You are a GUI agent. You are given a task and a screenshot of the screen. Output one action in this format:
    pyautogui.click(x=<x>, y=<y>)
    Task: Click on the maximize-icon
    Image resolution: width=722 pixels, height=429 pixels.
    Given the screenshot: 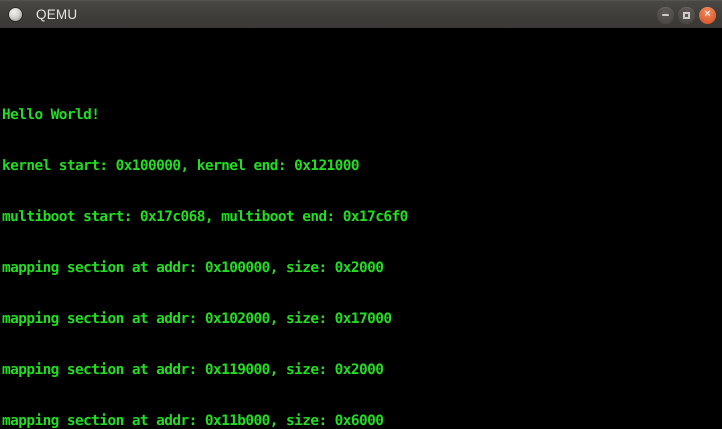 What is the action you would take?
    pyautogui.click(x=686, y=15)
    